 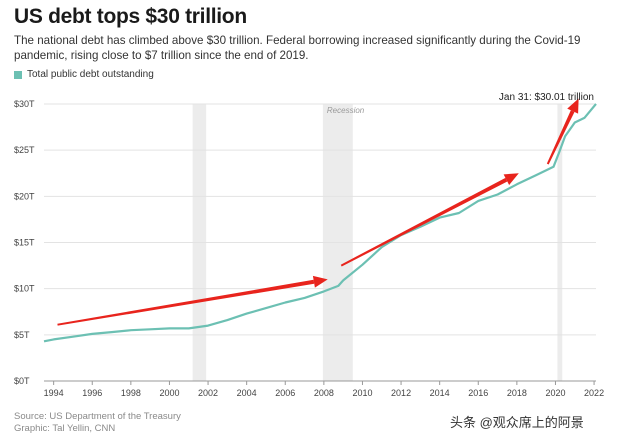 I want to click on y-tick-label: $10T, so click(x=24, y=289).